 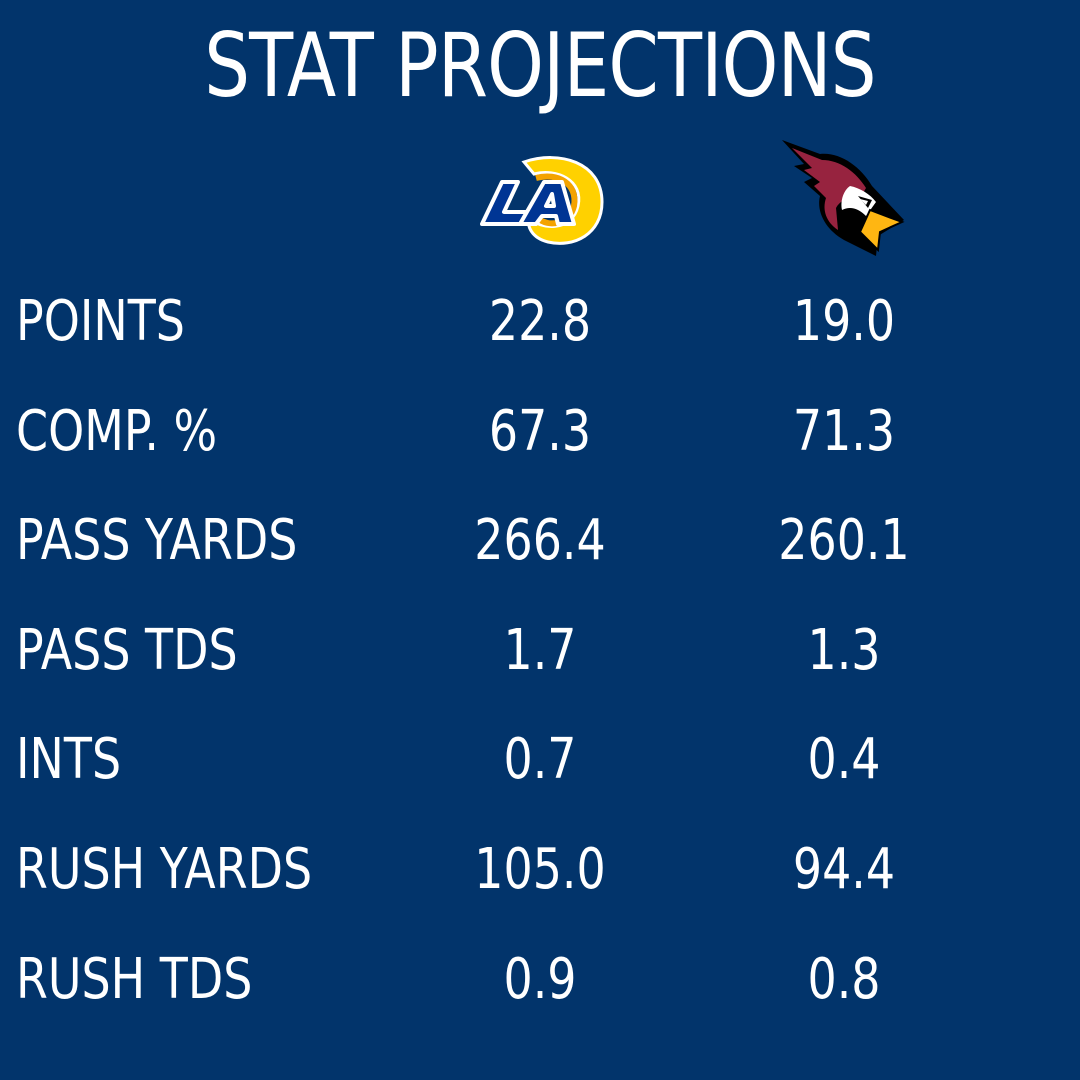 I want to click on stat-row-rush-tds: RUSH TDS 0.9 0.8, so click(x=540, y=980).